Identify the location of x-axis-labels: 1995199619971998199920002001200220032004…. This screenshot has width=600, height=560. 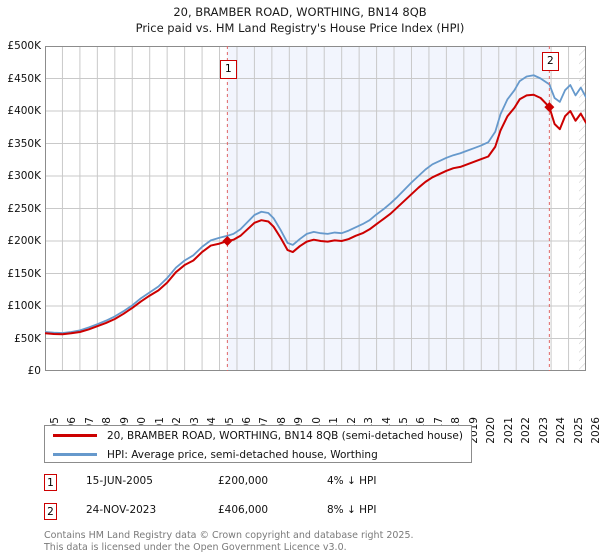
(322, 408).